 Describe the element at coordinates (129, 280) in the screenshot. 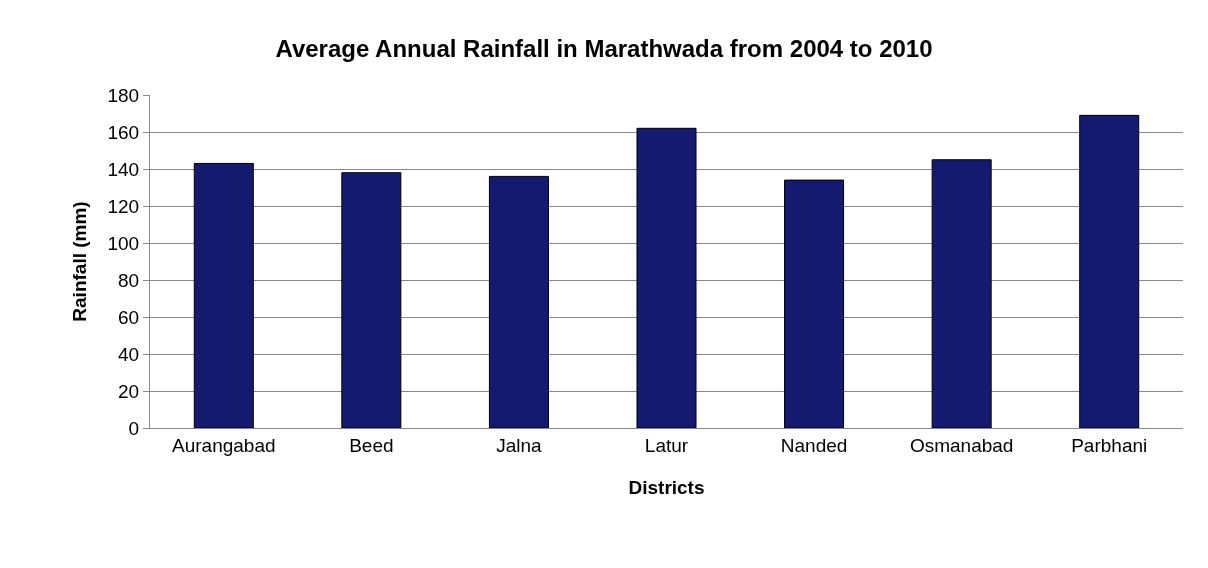

I see `y-tick-label: 80` at that location.